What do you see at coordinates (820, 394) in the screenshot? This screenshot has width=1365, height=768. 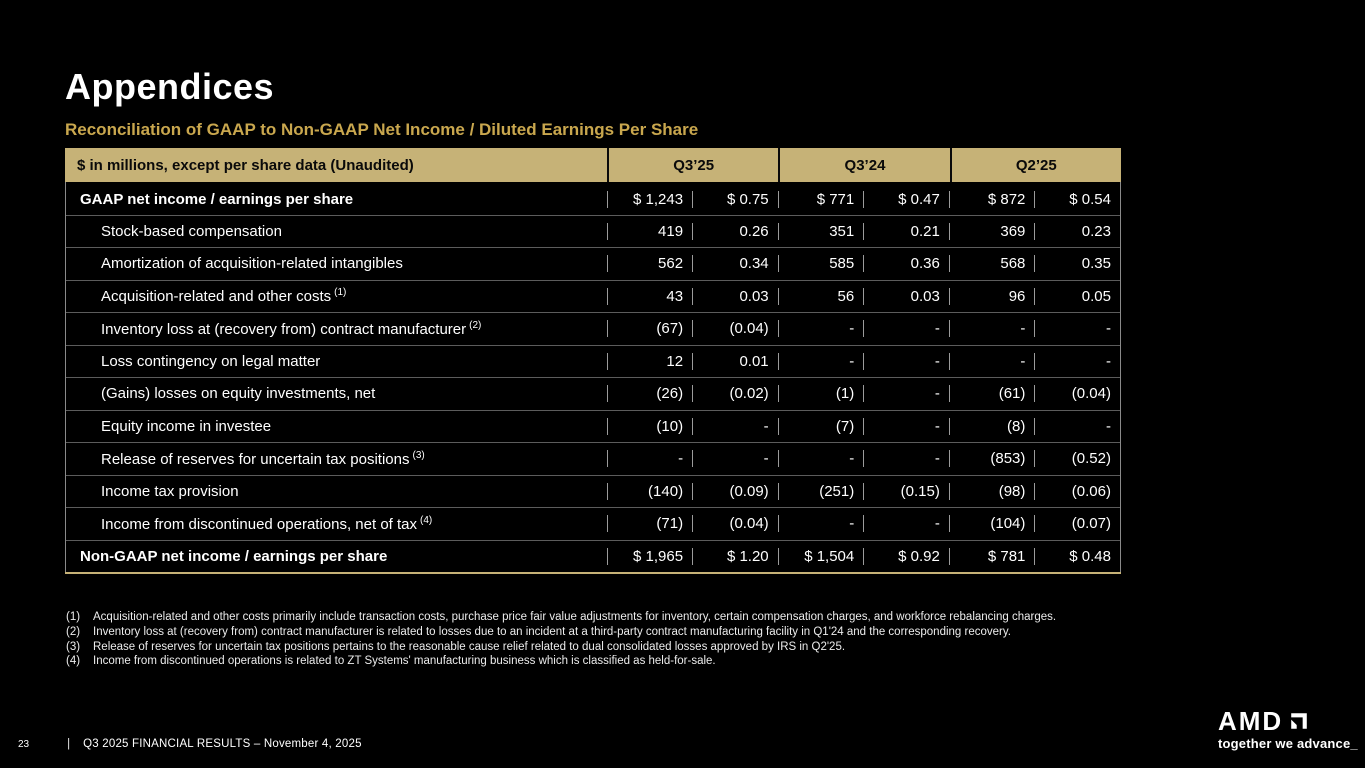 I see `value-cell: (1)` at bounding box center [820, 394].